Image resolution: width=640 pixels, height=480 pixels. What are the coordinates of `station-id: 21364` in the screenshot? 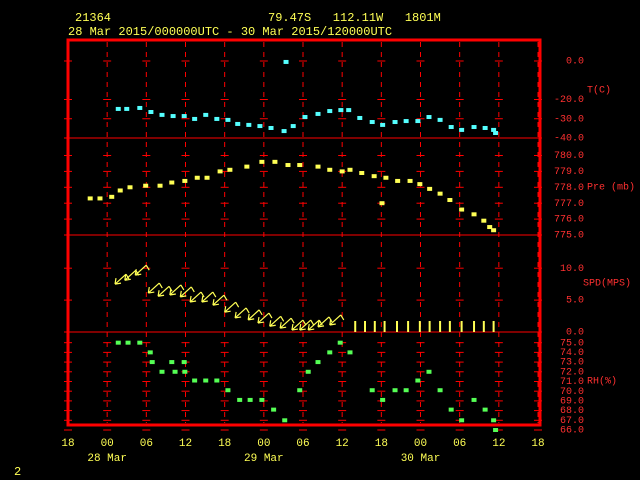 It's located at (93, 18).